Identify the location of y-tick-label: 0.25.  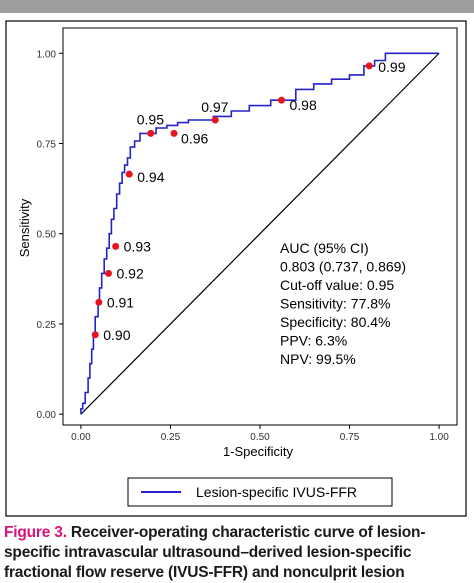
(47, 325).